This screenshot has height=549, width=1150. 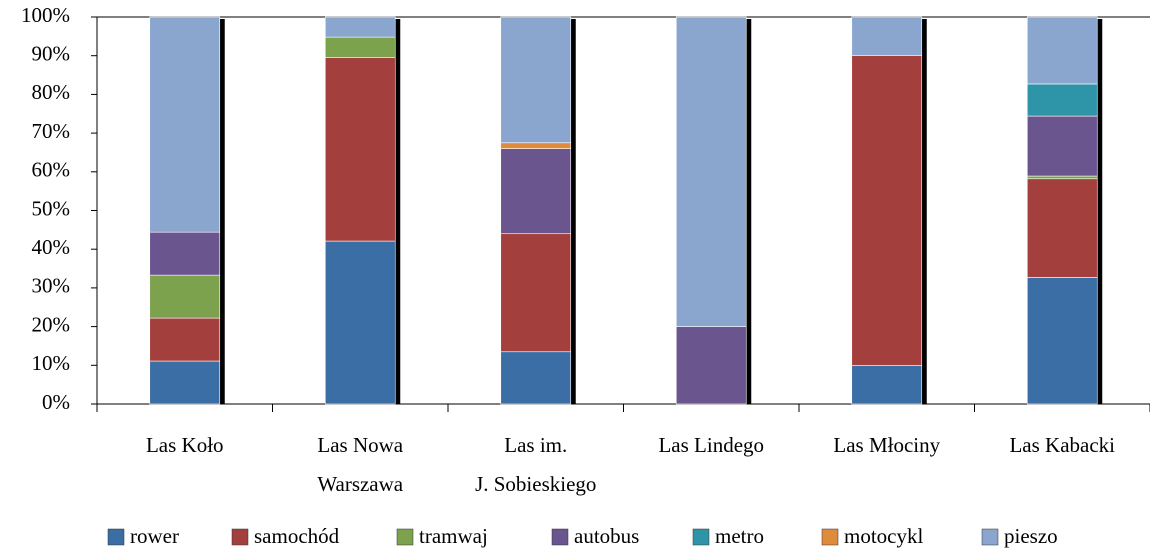 What do you see at coordinates (51, 170) in the screenshot?
I see `y-tick-label: 60%` at bounding box center [51, 170].